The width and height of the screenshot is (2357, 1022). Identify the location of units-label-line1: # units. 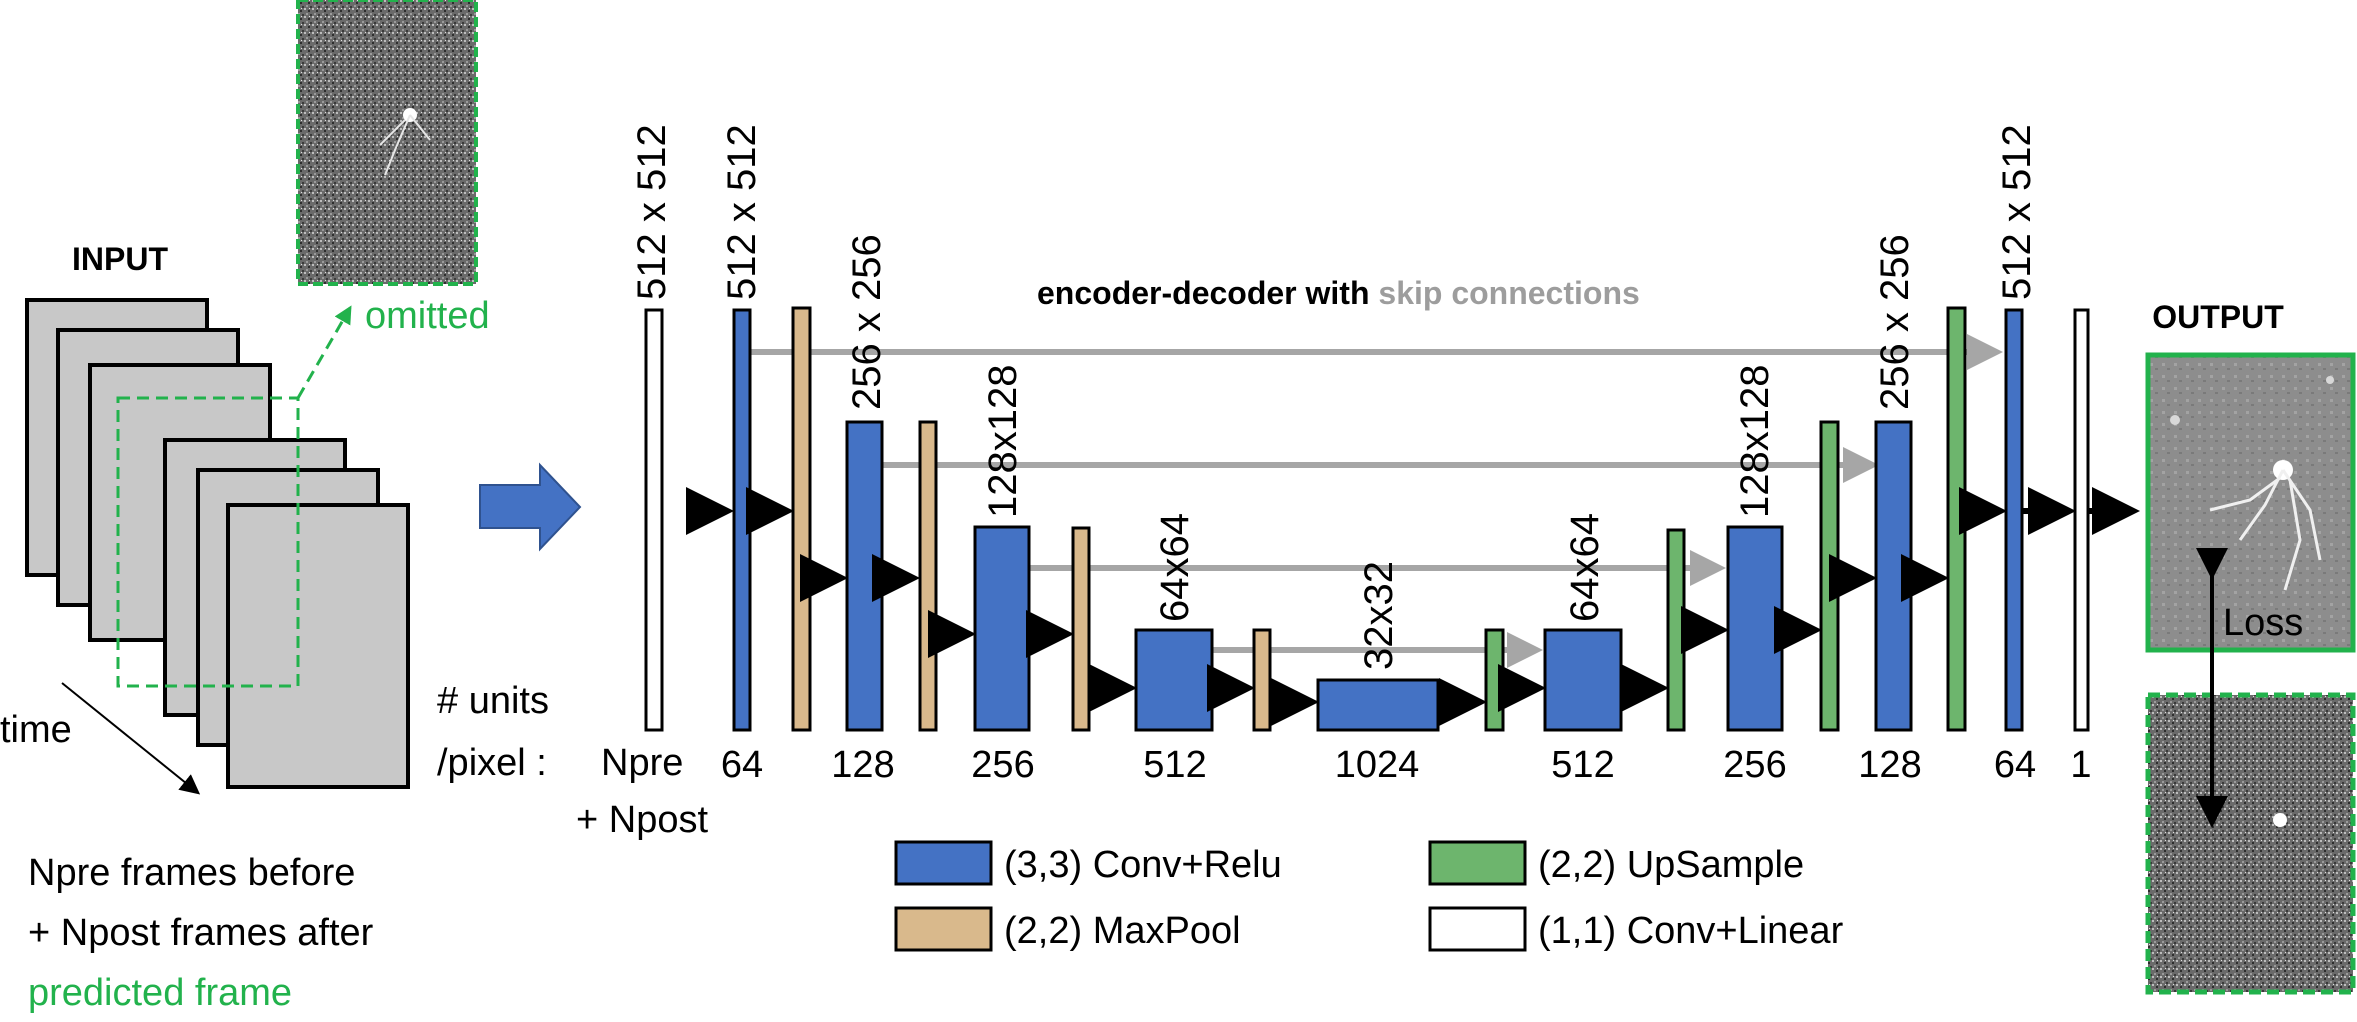
(493, 701).